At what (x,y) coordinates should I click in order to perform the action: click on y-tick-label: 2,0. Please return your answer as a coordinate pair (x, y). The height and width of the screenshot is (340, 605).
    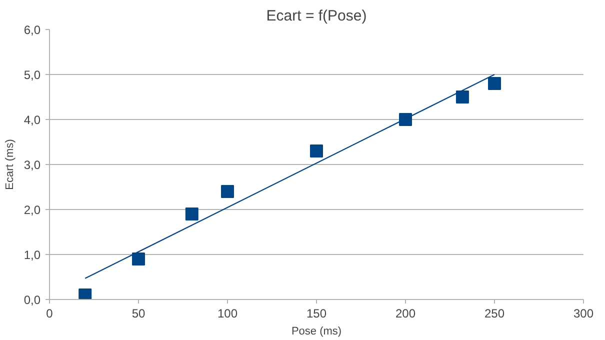
    Looking at the image, I should click on (32, 210).